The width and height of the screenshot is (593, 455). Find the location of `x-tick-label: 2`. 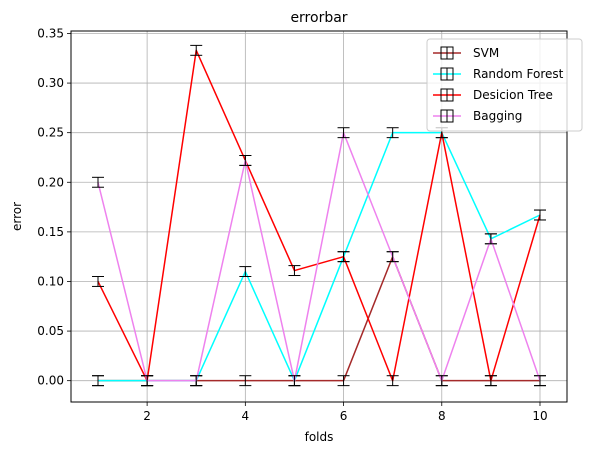

x-tick-label: 2 is located at coordinates (147, 416).